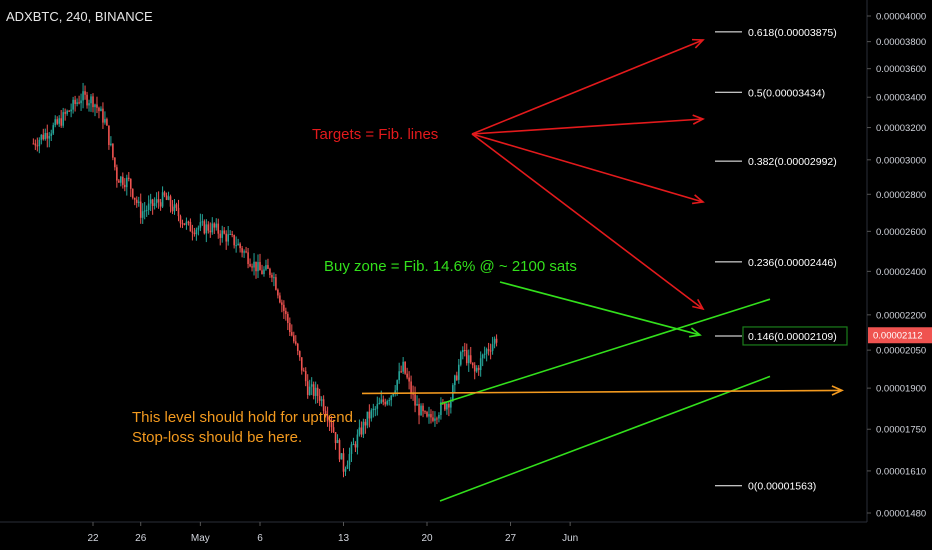 The image size is (932, 550). What do you see at coordinates (217, 437) in the screenshot?
I see `support-note-line2: Stop-loss should be here.` at bounding box center [217, 437].